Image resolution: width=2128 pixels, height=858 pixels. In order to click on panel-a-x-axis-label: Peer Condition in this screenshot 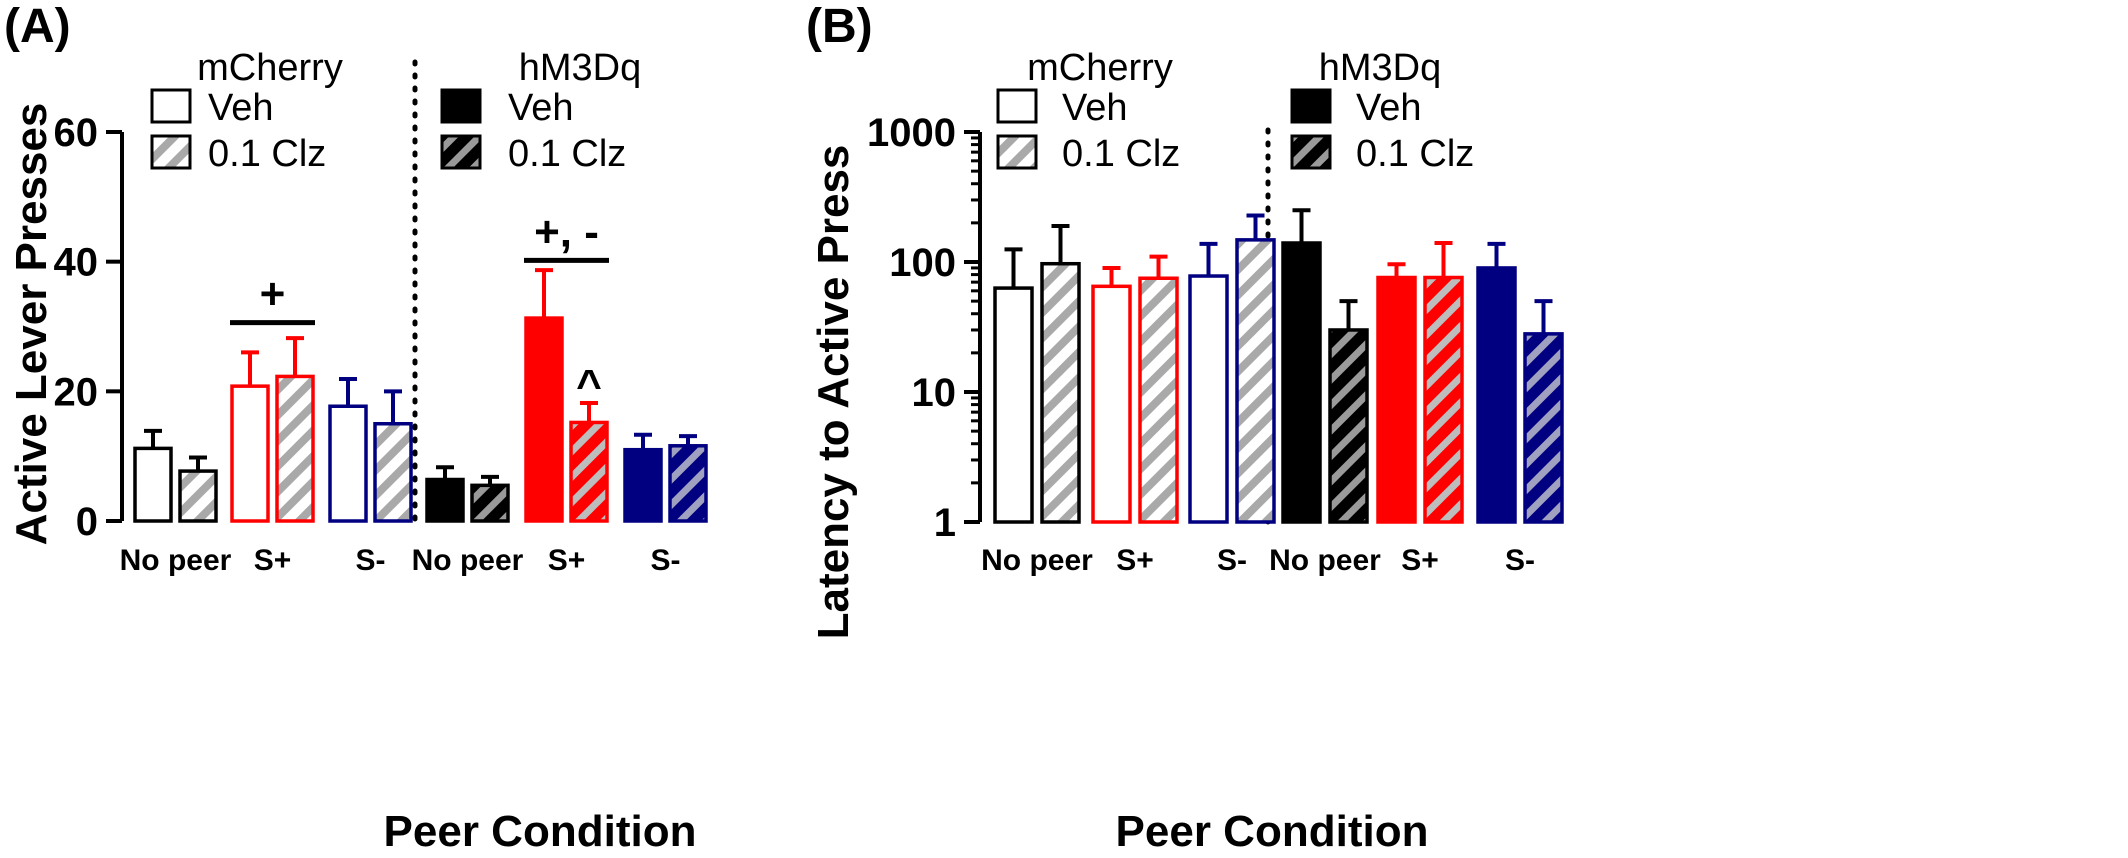, I will do `click(540, 831)`.